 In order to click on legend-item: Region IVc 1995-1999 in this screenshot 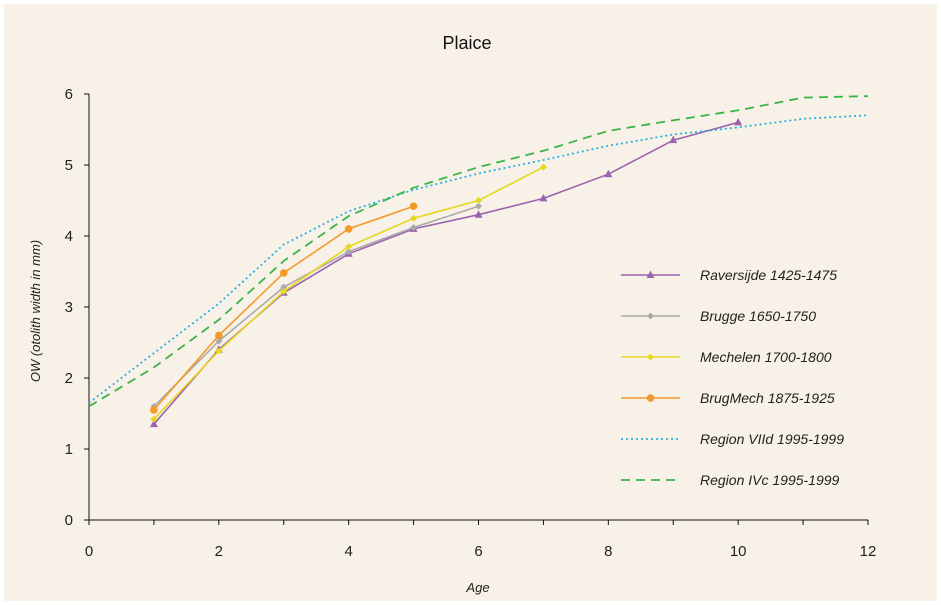, I will do `click(730, 480)`.